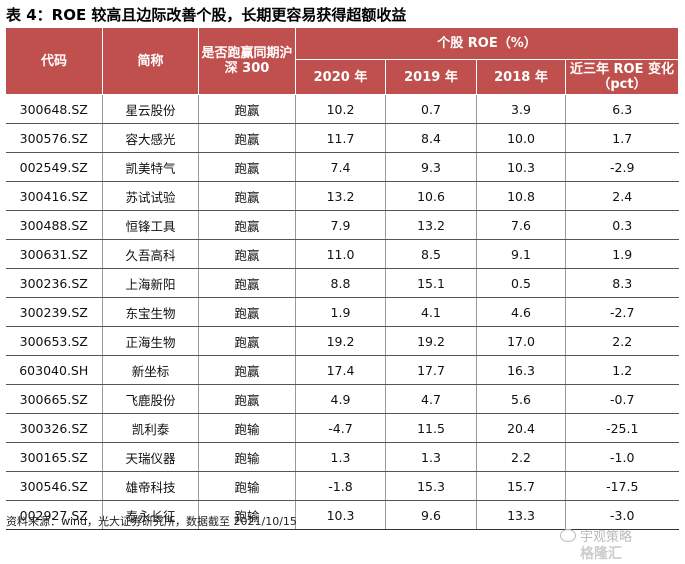 The image size is (685, 564). Describe the element at coordinates (622, 109) in the screenshot. I see `cell-change: 6.3` at that location.